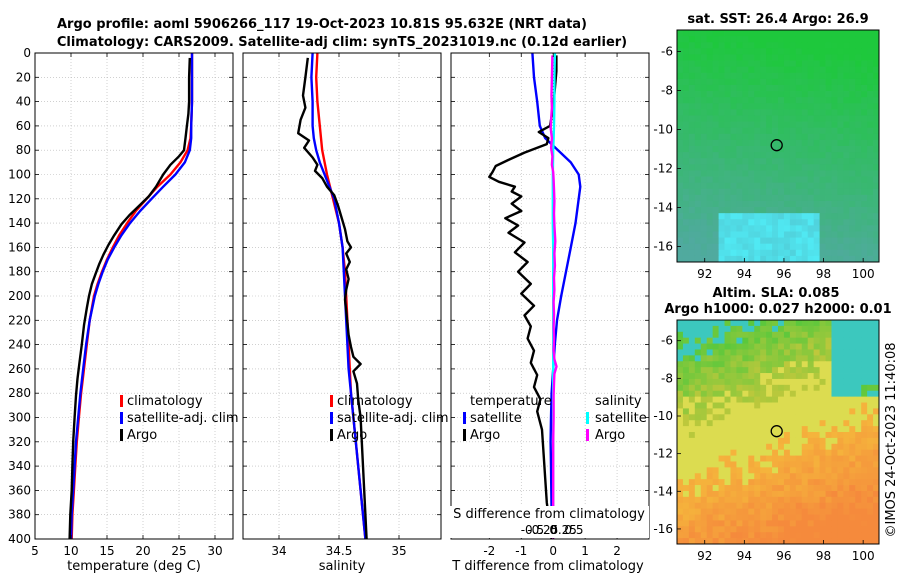 The image size is (900, 580). I want to click on sla-map-frame, so click(778, 432).